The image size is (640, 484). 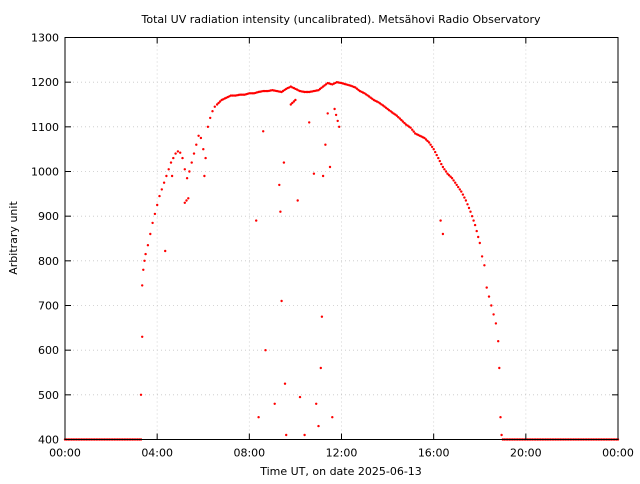 What do you see at coordinates (45, 82) in the screenshot?
I see `y-tick-label: 1200` at bounding box center [45, 82].